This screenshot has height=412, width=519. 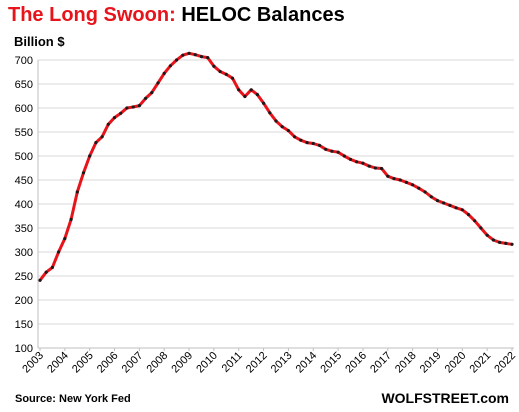 What do you see at coordinates (456, 363) in the screenshot?
I see `x-tick-label: 2020` at bounding box center [456, 363].